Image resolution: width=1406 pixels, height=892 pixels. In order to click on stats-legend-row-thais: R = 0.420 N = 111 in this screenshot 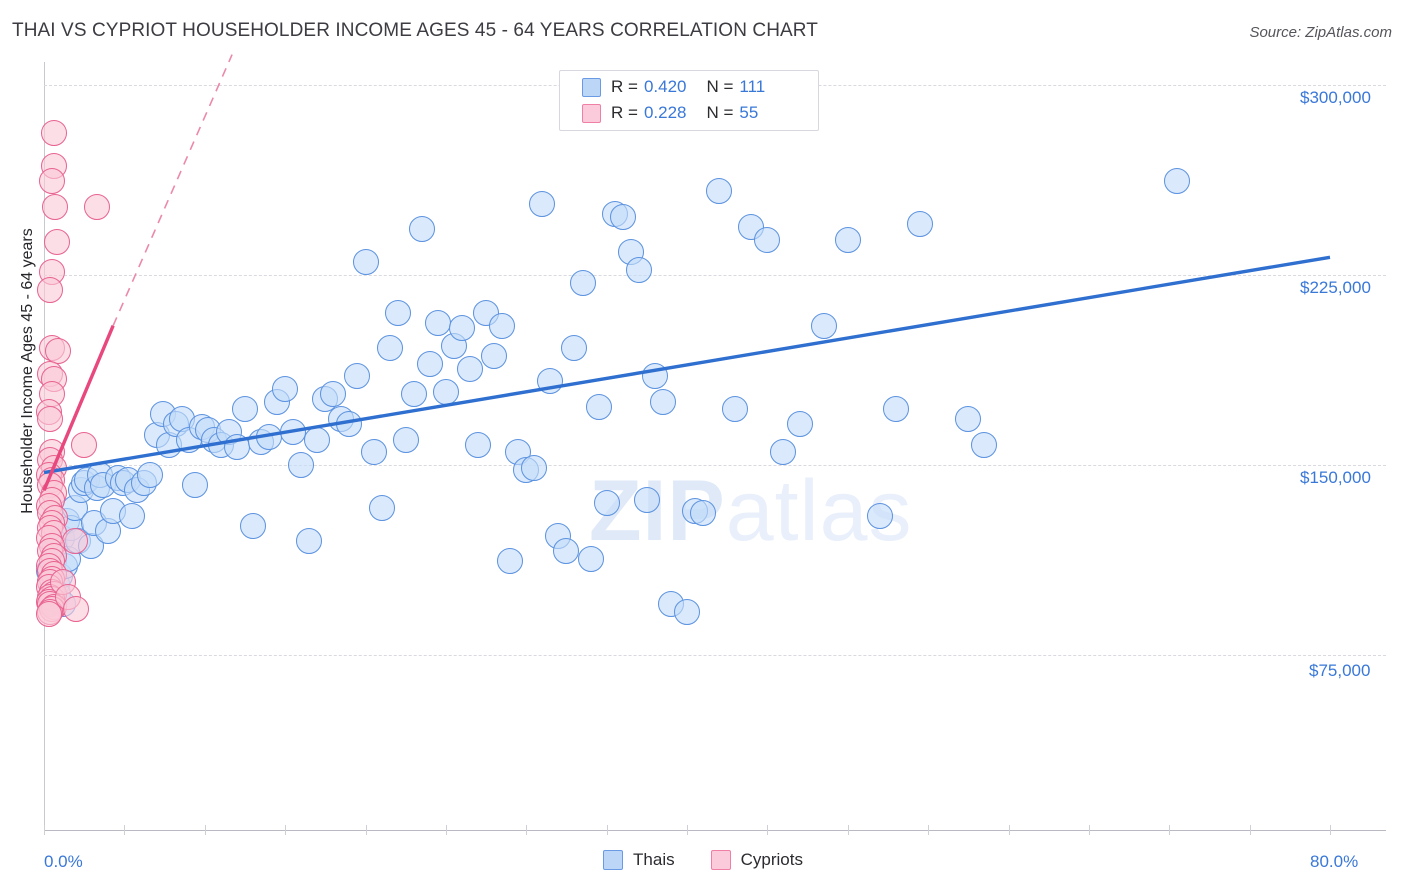, I will do `click(673, 87)`.